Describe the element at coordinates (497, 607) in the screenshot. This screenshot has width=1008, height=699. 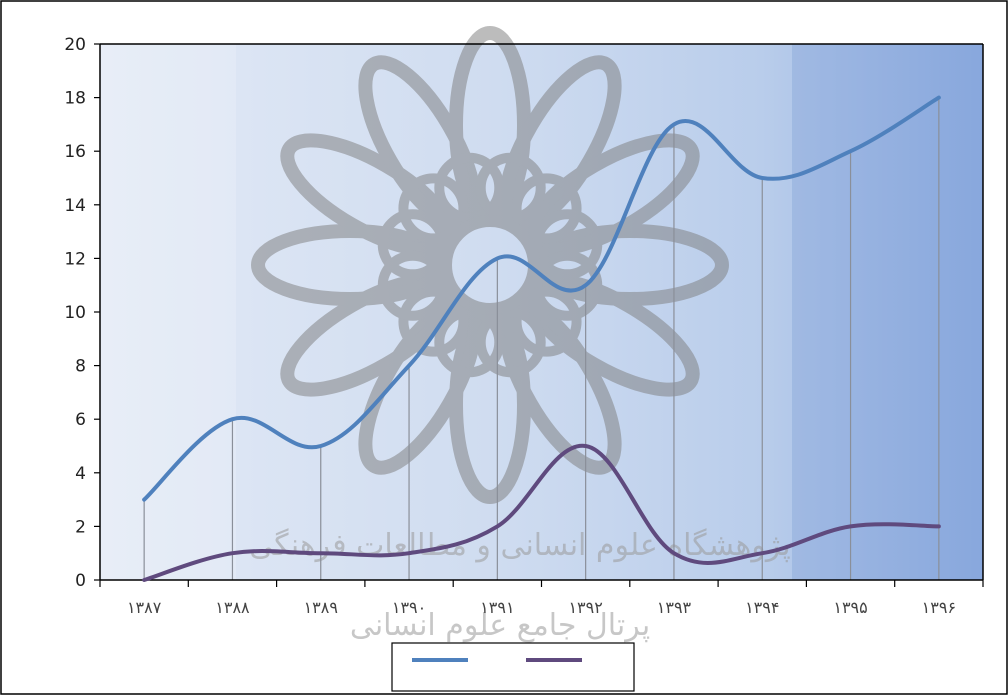
I see `x-tick-label: ۱۳۹۱` at that location.